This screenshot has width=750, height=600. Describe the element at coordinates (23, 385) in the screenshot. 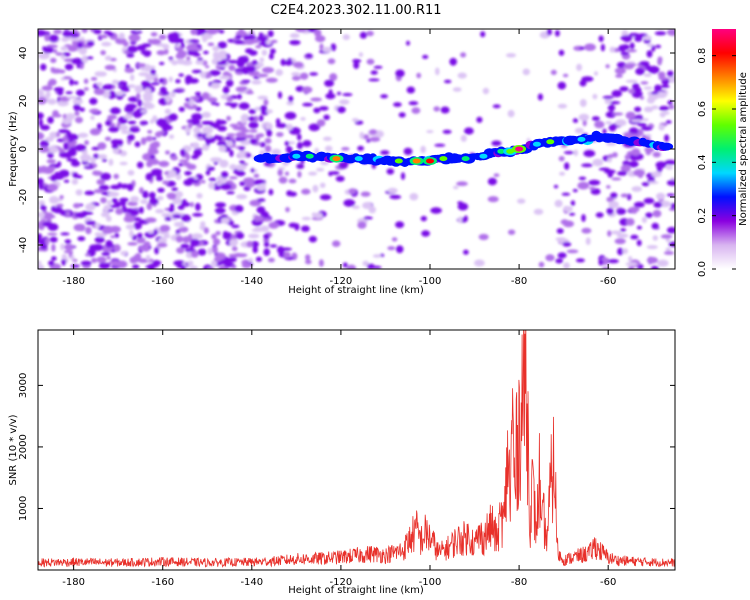

I see `snr-y-tick-label: 3000` at that location.